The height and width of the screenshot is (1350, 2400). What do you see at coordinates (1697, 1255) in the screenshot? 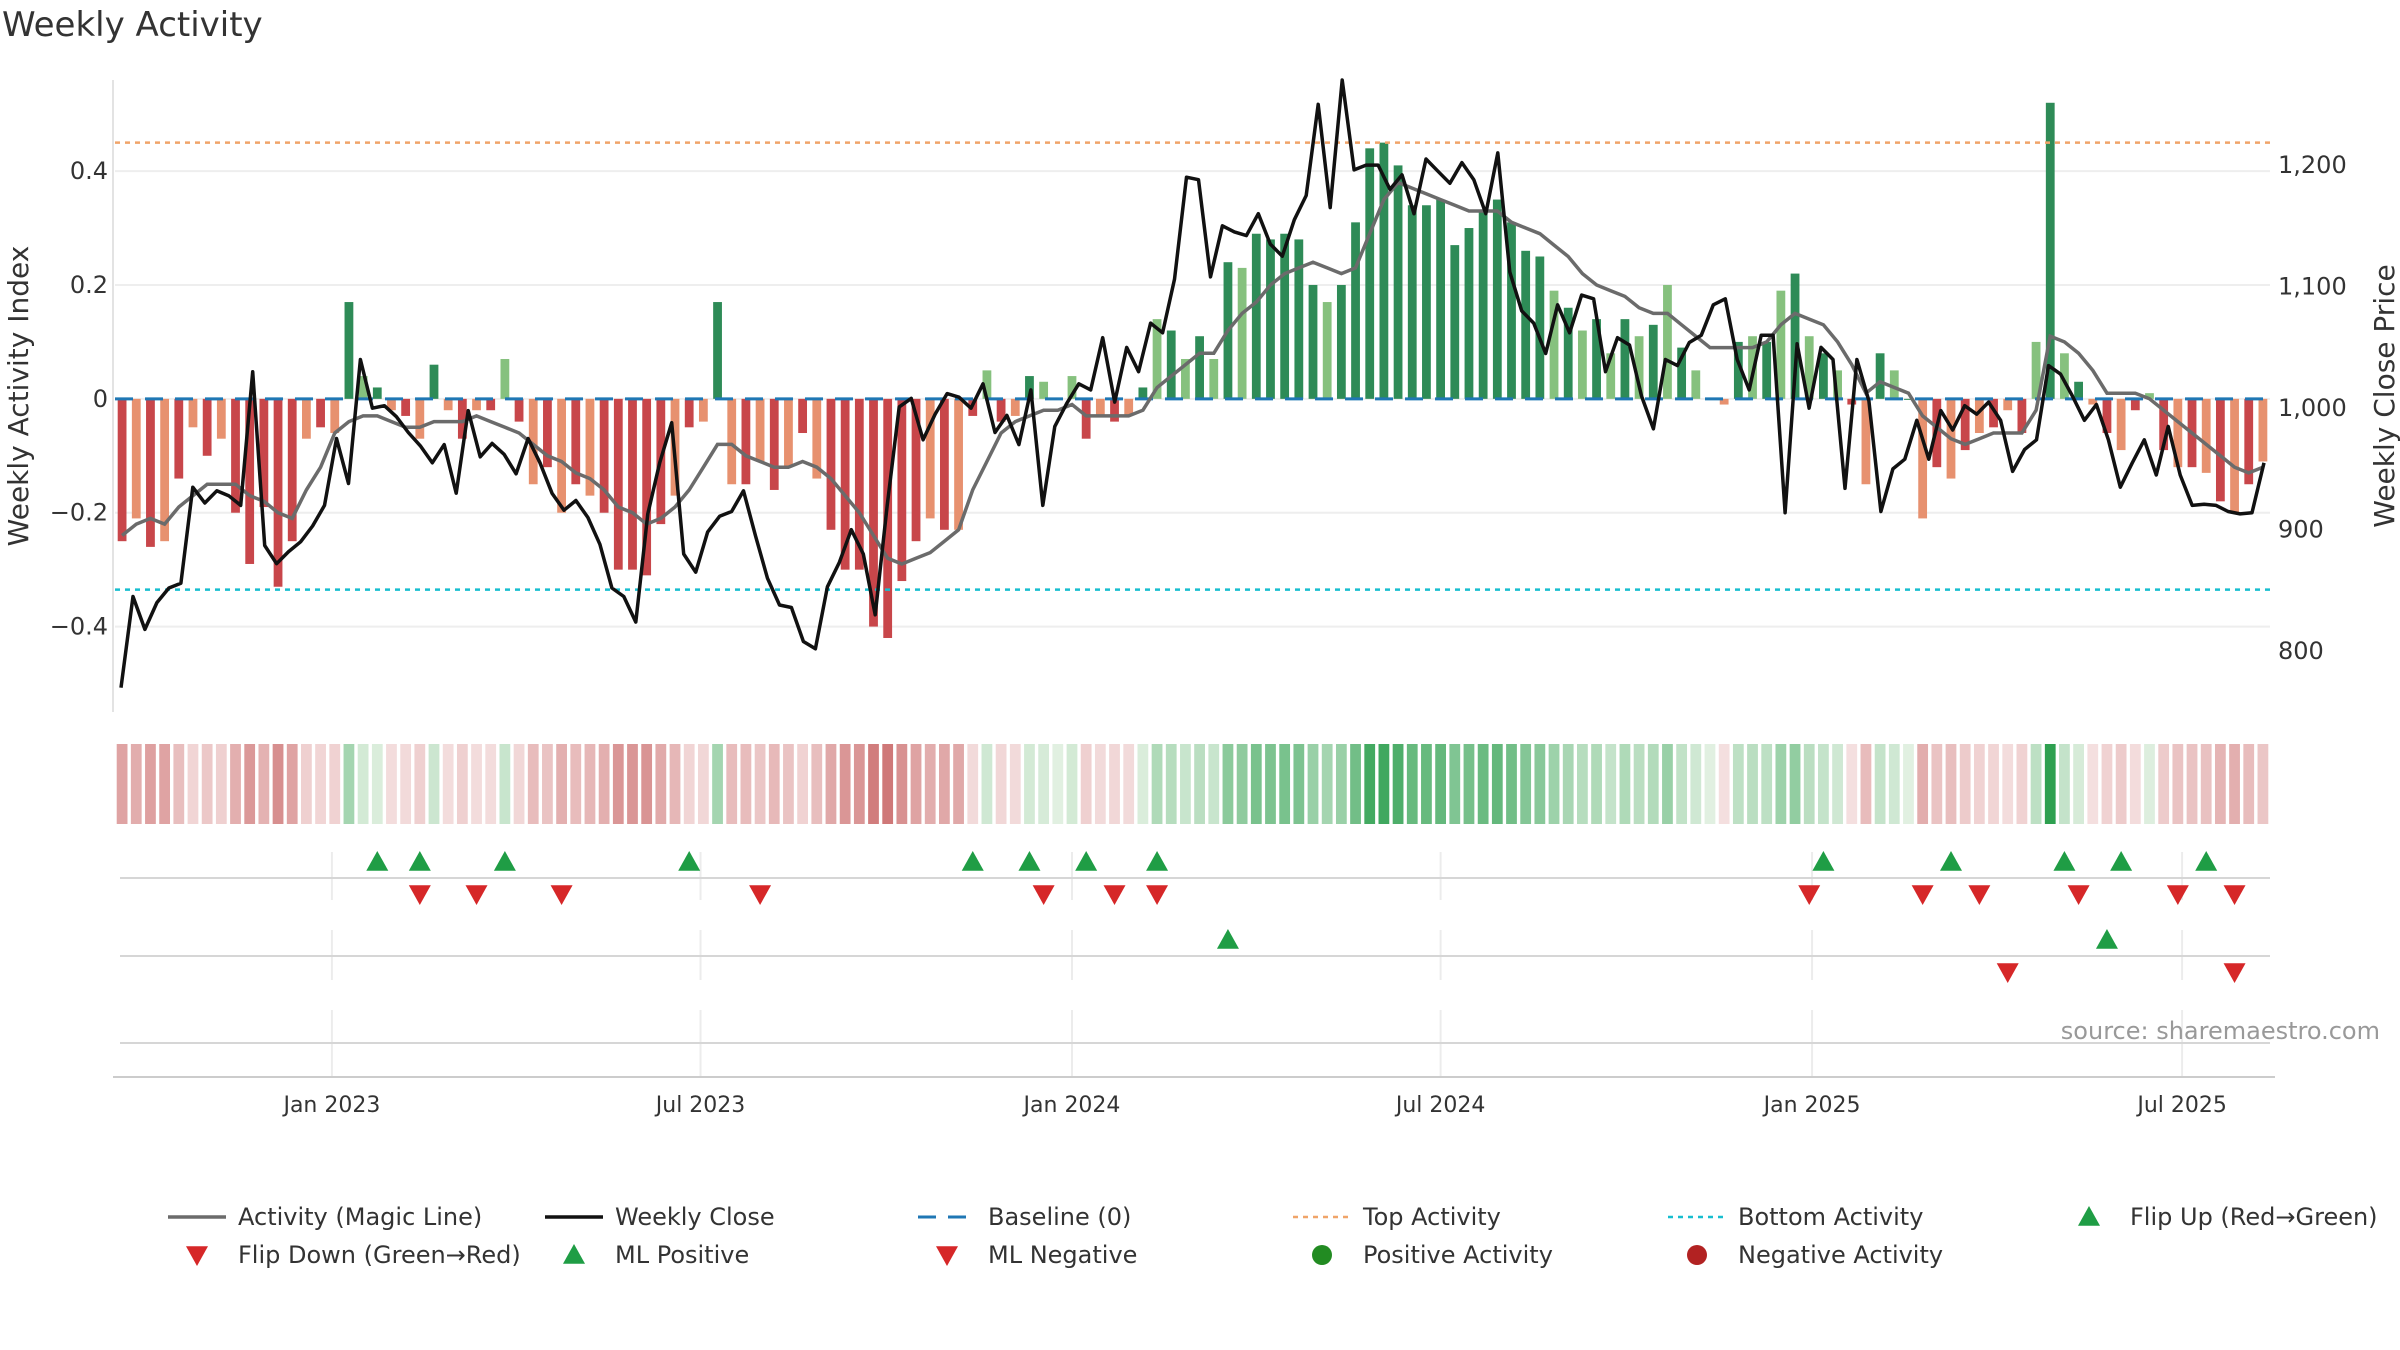
I see `legend-swatch-circle` at bounding box center [1697, 1255].